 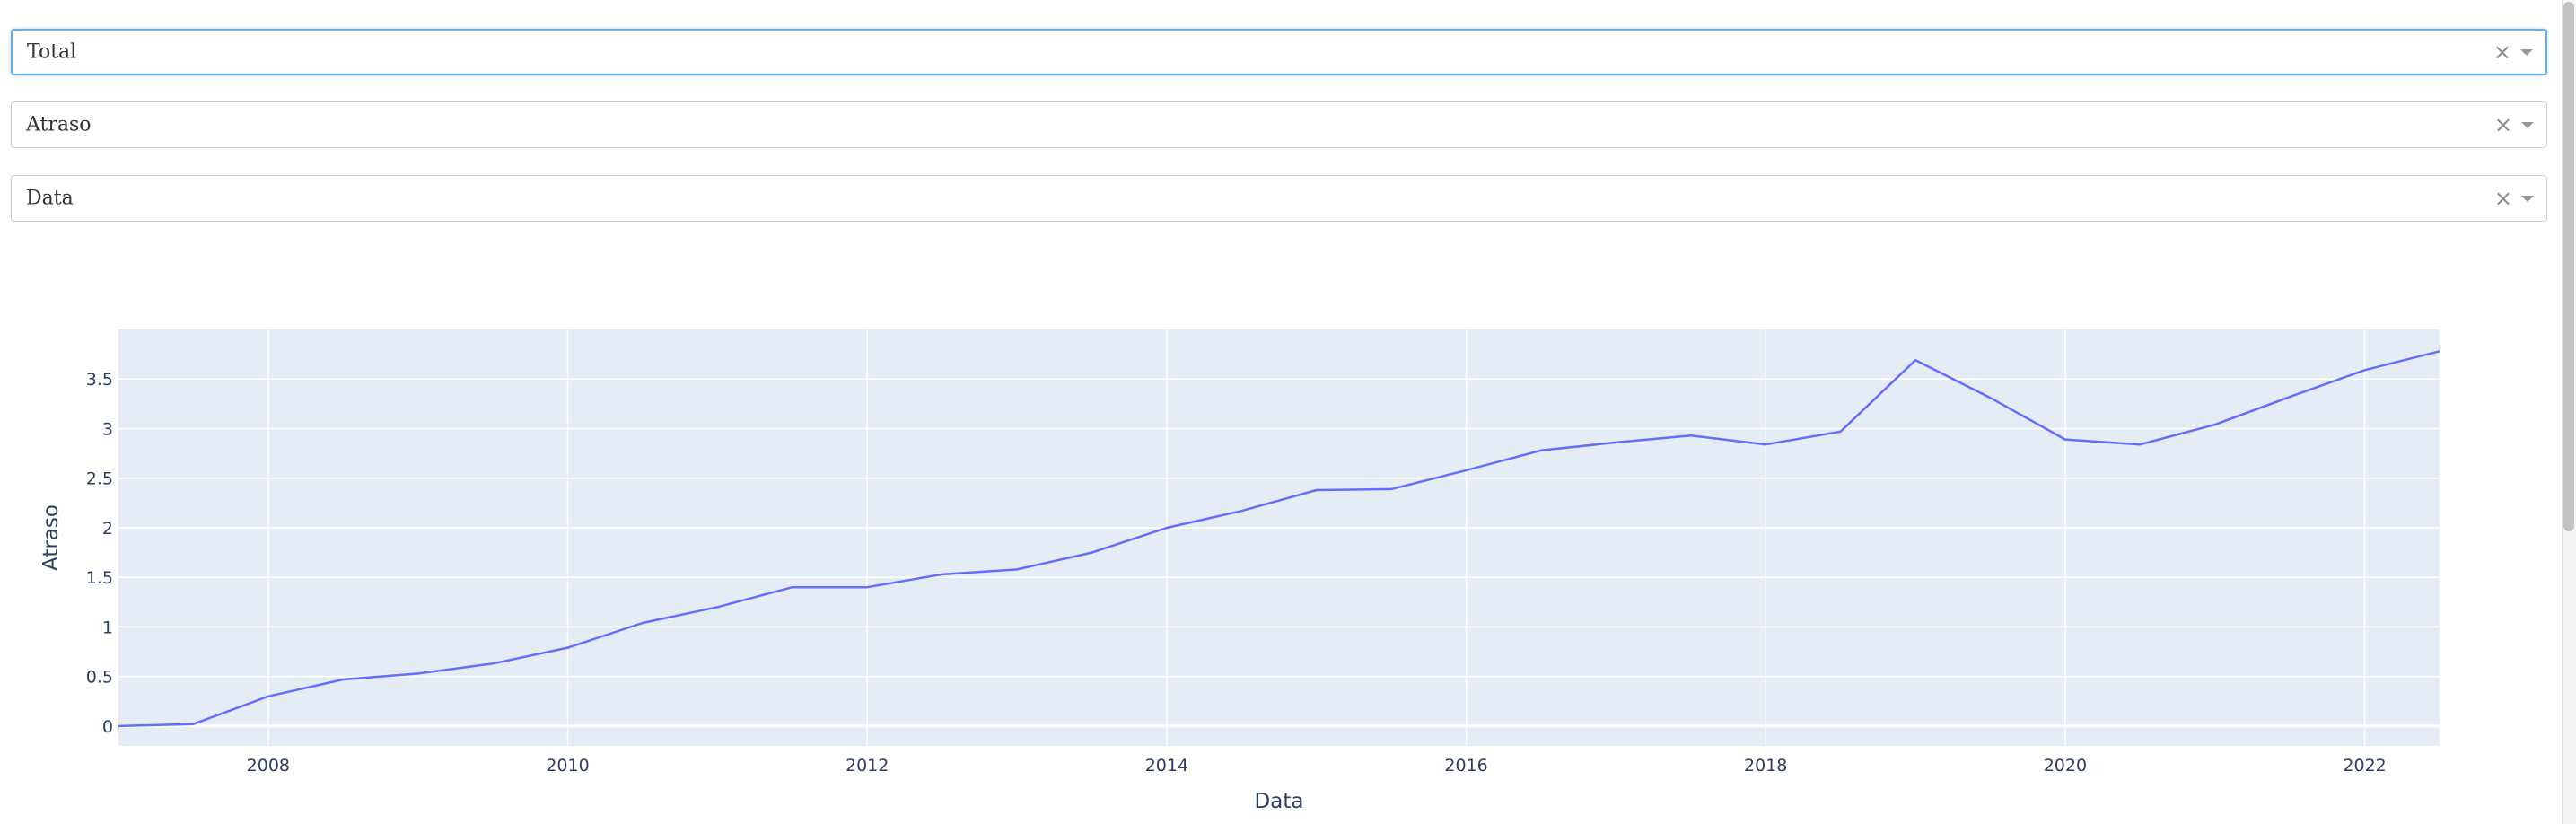 I want to click on y-tick-labels: 0 0.5 1 1.5 2 2.5 3 3.5, so click(x=99, y=553).